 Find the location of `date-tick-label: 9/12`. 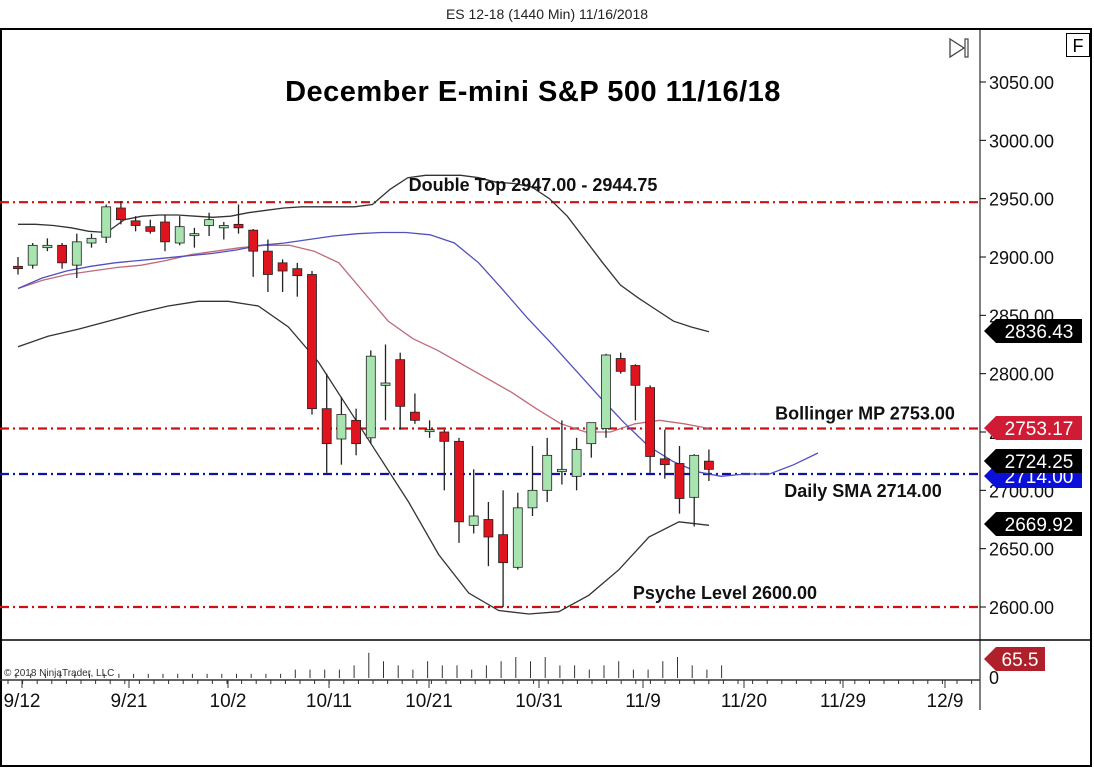

date-tick-label: 9/12 is located at coordinates (22, 701).